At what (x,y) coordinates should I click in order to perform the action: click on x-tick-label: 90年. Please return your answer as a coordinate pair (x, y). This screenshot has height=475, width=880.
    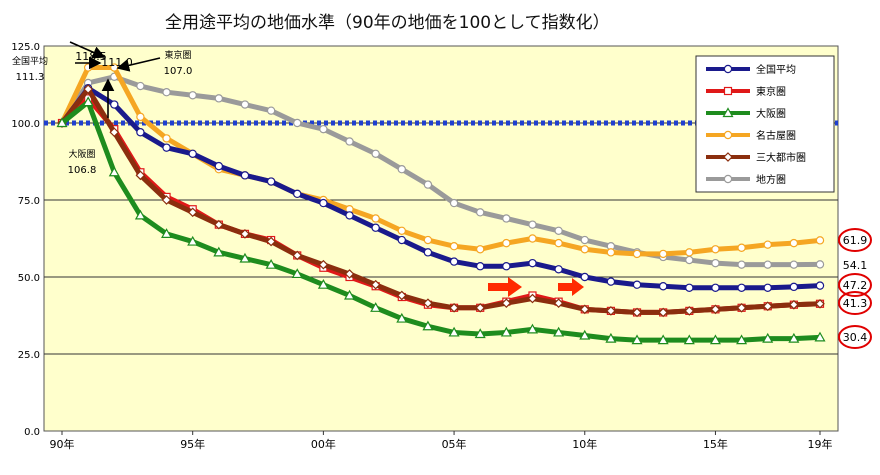
    Looking at the image, I should click on (62, 444).